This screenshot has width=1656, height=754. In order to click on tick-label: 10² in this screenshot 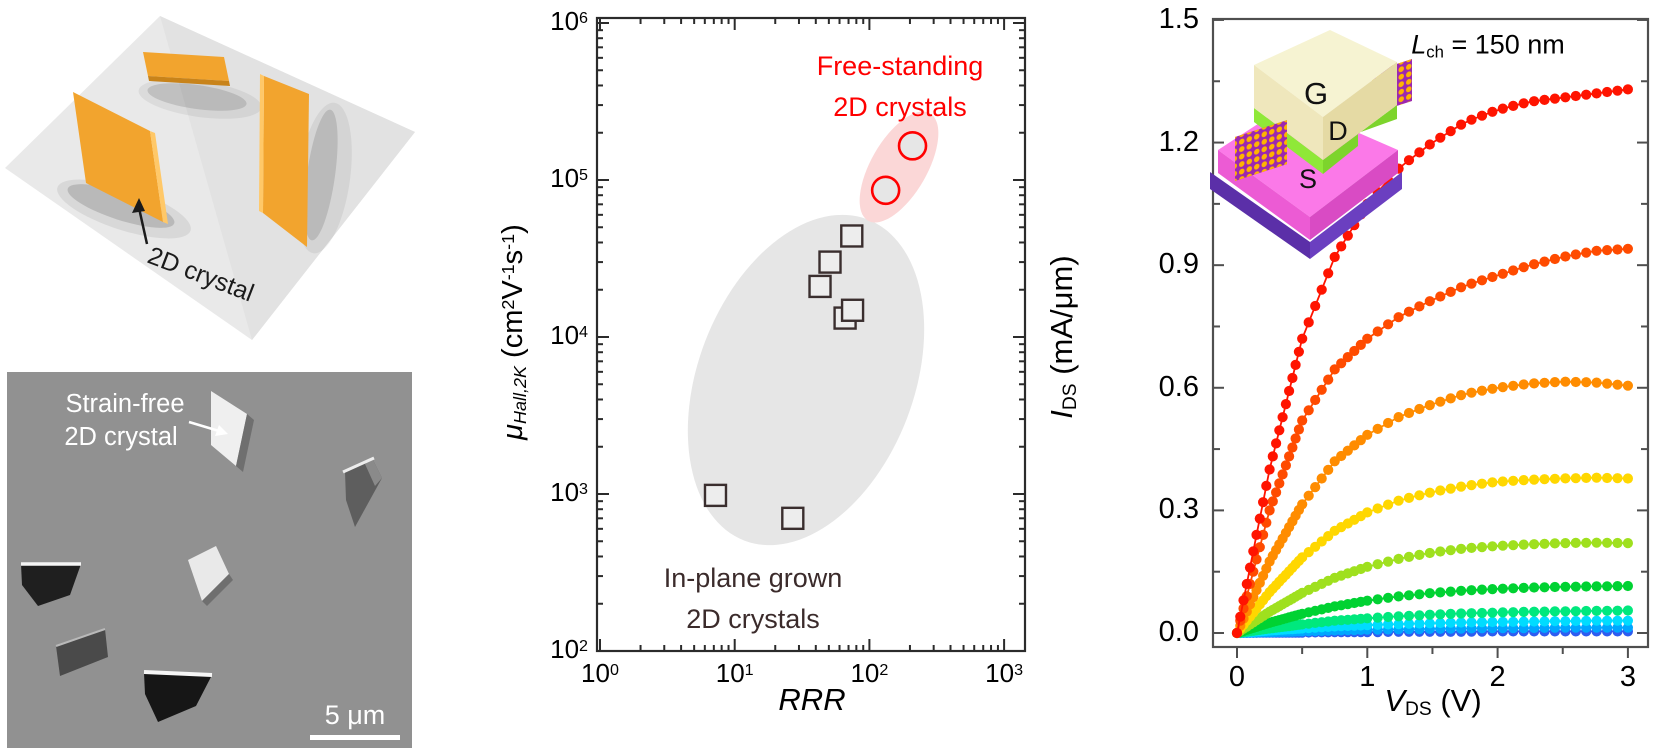, I will do `click(569, 649)`.